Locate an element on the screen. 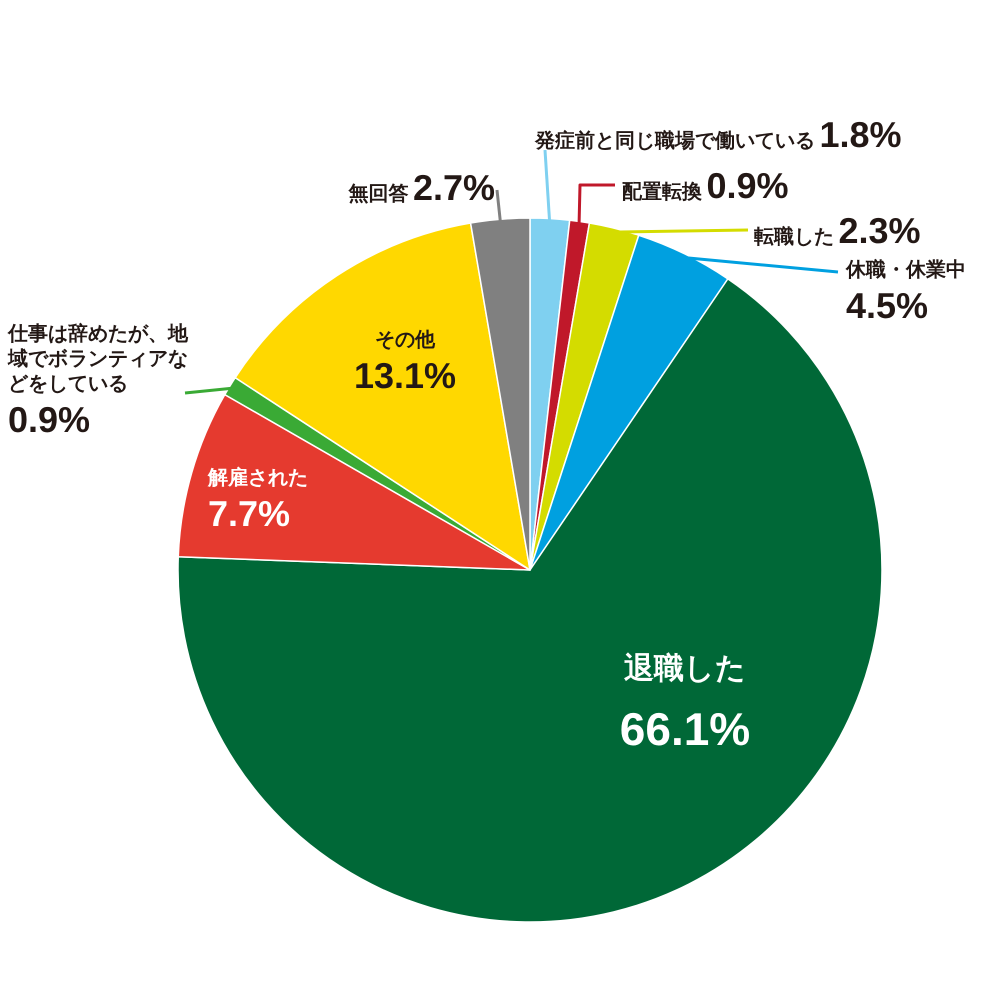  data-label: 2.7% is located at coordinates (453, 187).